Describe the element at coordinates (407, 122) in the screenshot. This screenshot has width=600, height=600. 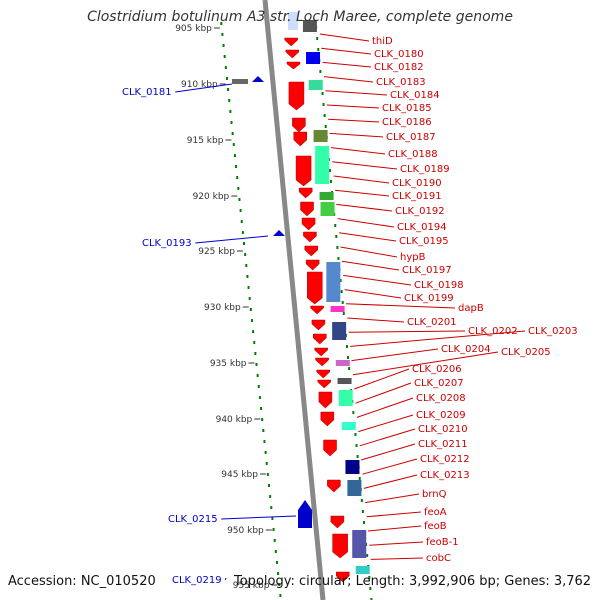
I see `gene-label: CLK_0186` at that location.